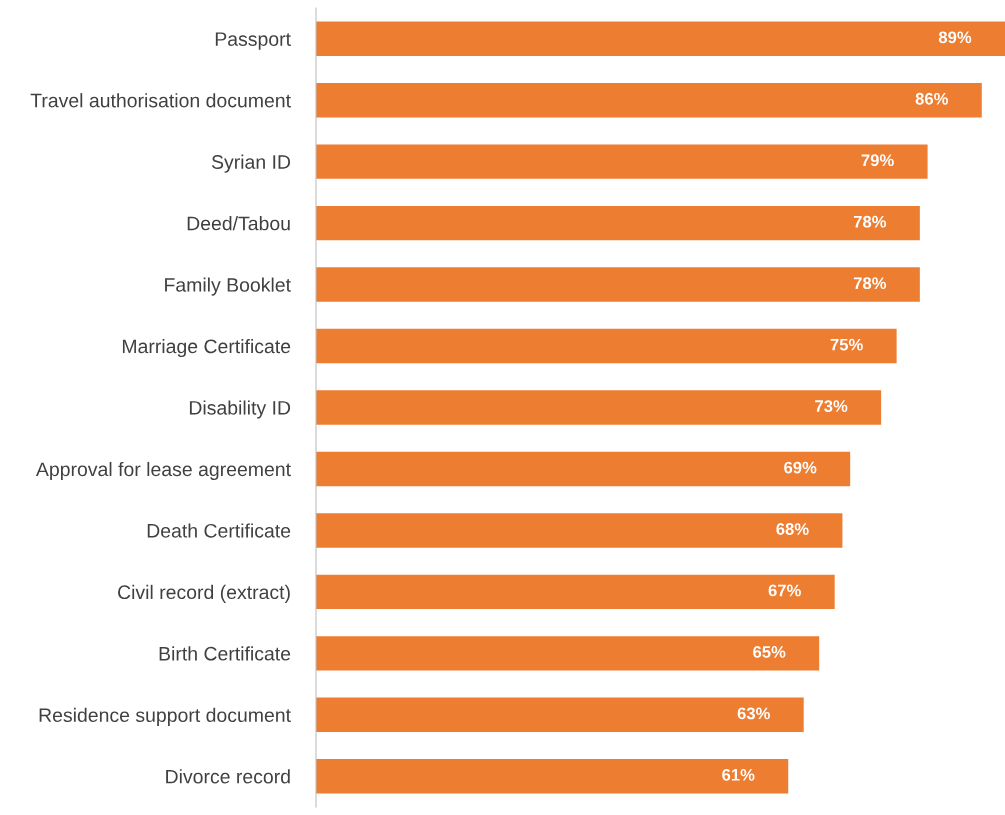 This screenshot has height=815, width=1005. What do you see at coordinates (204, 593) in the screenshot?
I see `y-tick-label: Civil record (extract)` at bounding box center [204, 593].